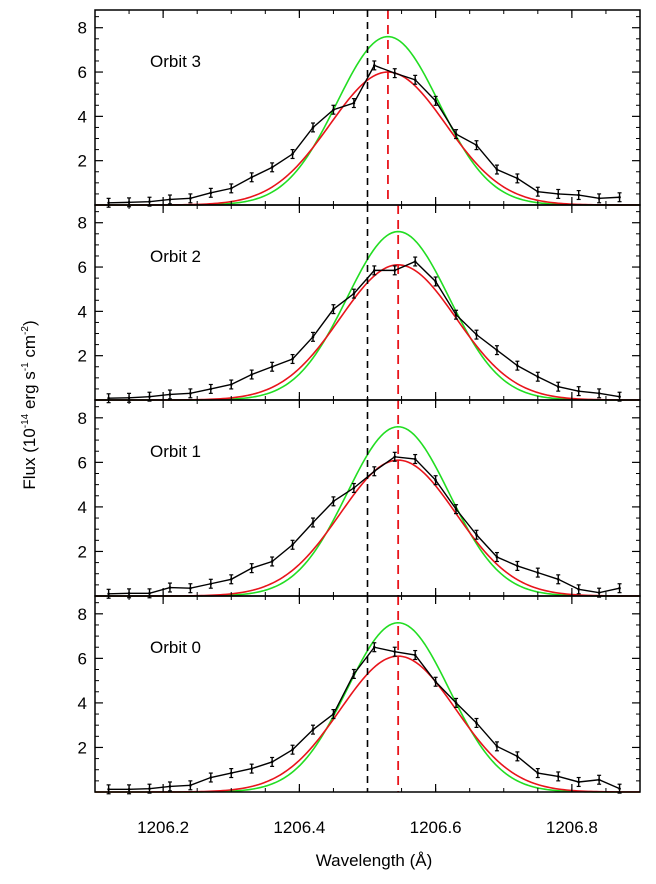 The height and width of the screenshot is (884, 656). Describe the element at coordinates (29, 348) in the screenshot. I see `y-axis-label-cm: cm` at that location.